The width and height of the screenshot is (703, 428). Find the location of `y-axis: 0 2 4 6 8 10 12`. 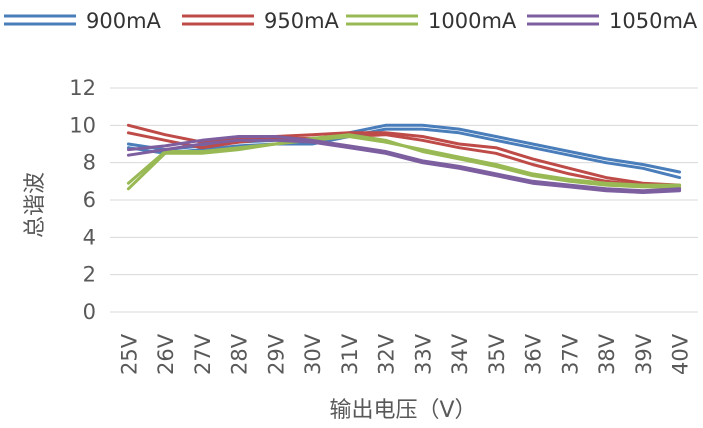

y-axis: 0 2 4 6 8 10 12 is located at coordinates (82, 200).